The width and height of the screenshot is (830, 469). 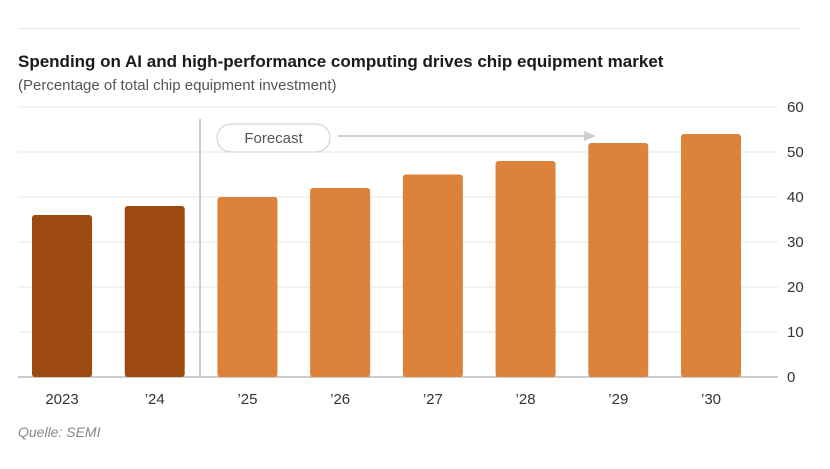 What do you see at coordinates (59, 432) in the screenshot?
I see `source-note: Quelle: SEMI` at bounding box center [59, 432].